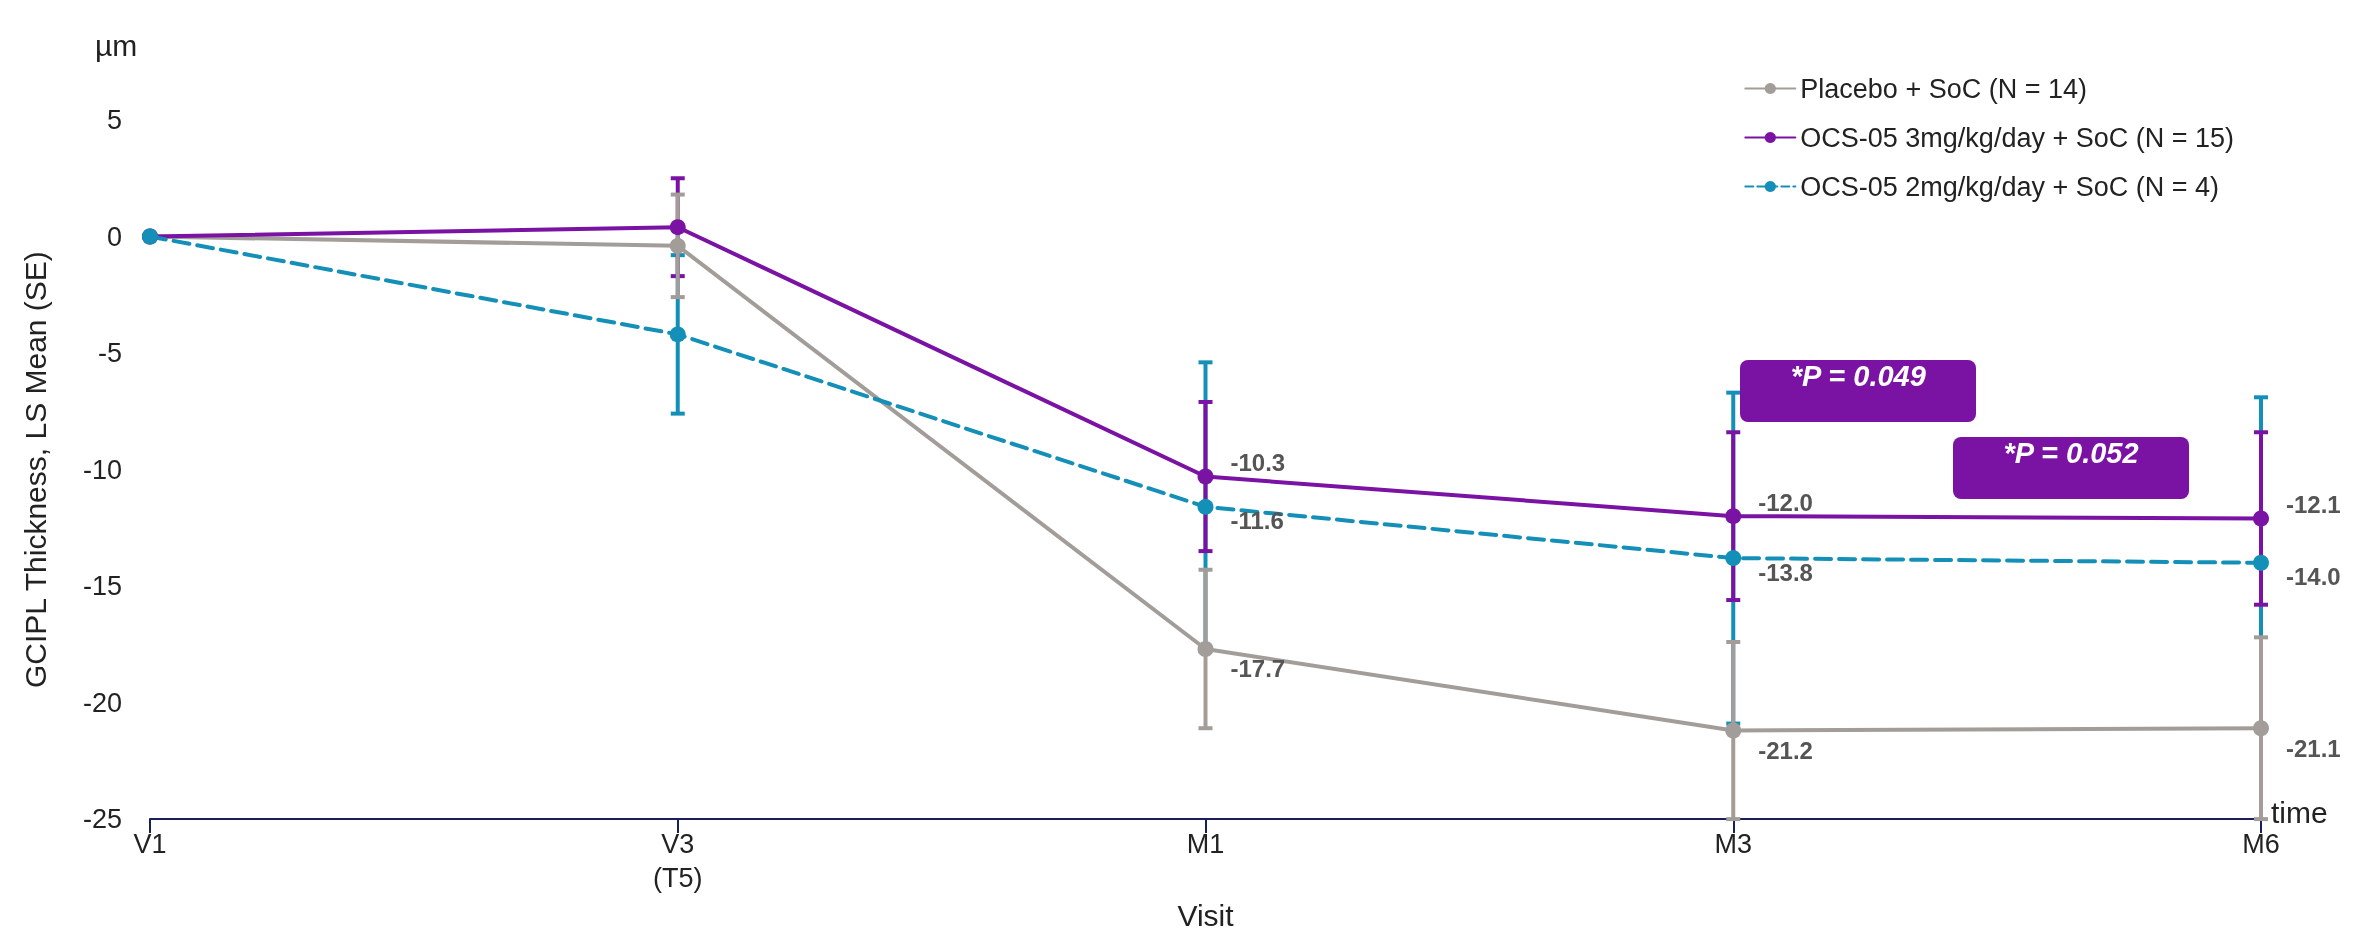  What do you see at coordinates (109, 353) in the screenshot?
I see `y-tick-label: -5` at bounding box center [109, 353].